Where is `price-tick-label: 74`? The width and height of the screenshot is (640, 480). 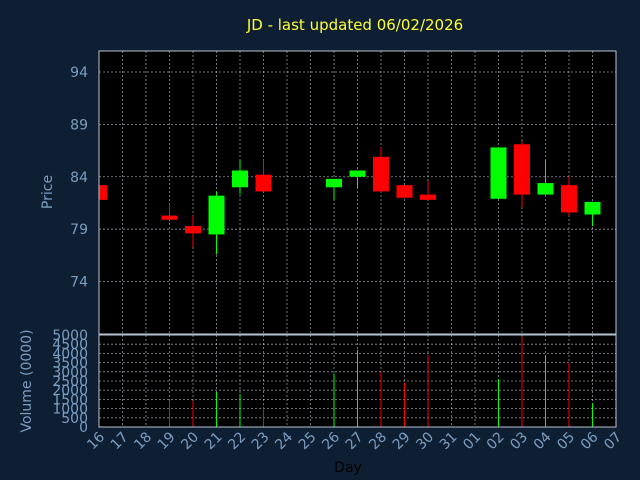
price-tick-label: 74 is located at coordinates (79, 283).